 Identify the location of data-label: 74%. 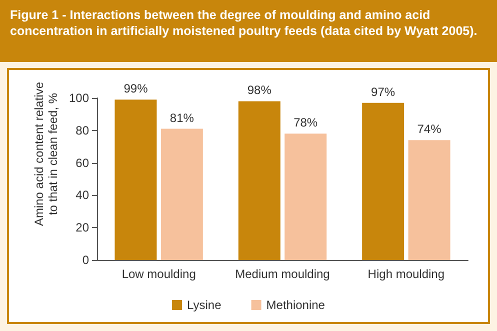
(429, 129).